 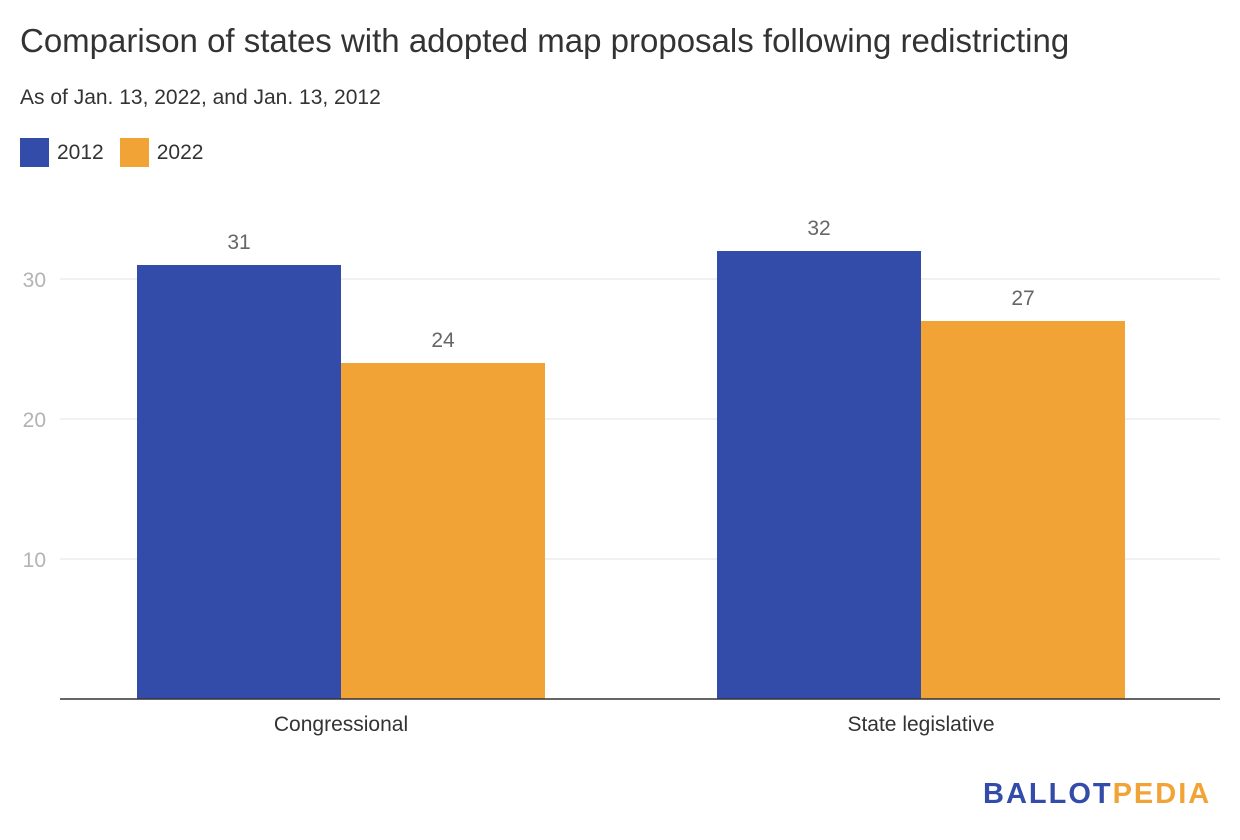 I want to click on legend-label: 2012, so click(x=80, y=152).